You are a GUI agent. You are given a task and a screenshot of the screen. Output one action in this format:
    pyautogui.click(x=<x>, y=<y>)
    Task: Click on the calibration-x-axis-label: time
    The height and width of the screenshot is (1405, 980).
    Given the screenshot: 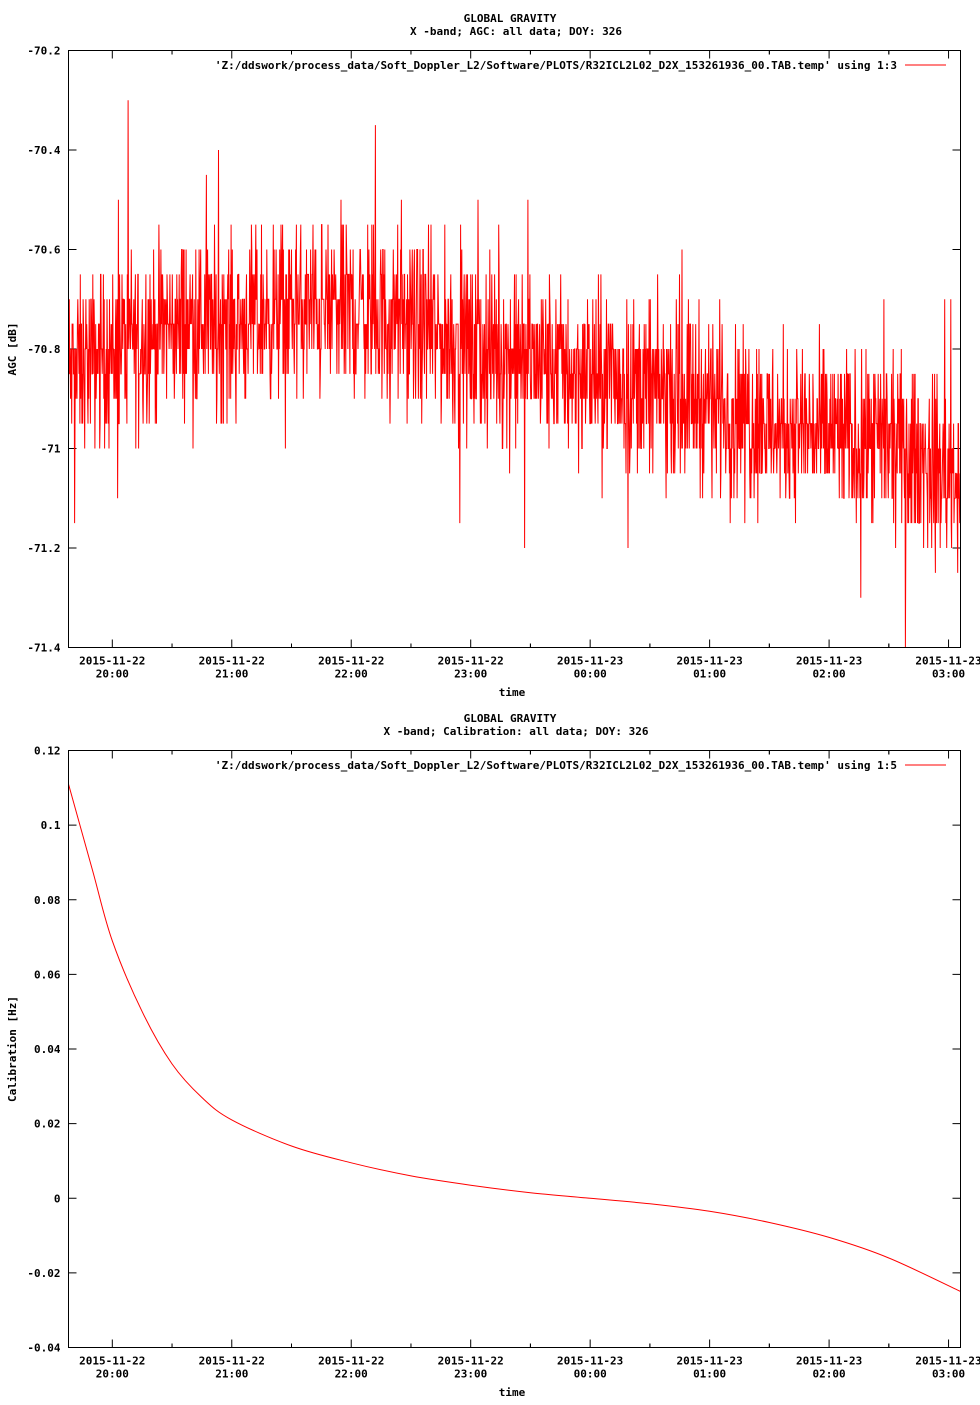 What is the action you would take?
    pyautogui.click(x=512, y=1392)
    